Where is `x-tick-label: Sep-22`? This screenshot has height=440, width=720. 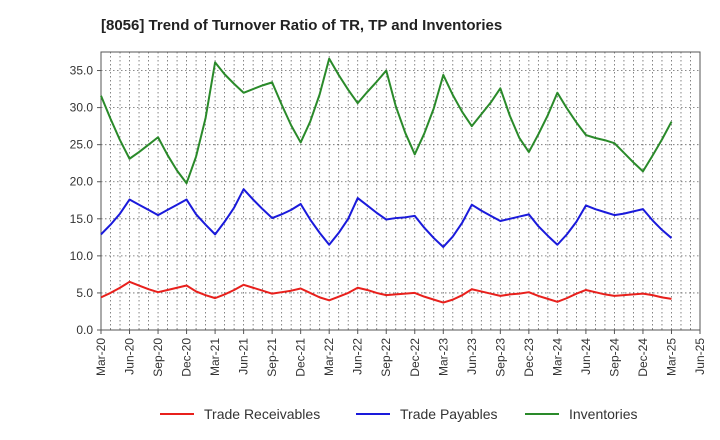
x-tick-label: Sep-22 is located at coordinates (386, 357).